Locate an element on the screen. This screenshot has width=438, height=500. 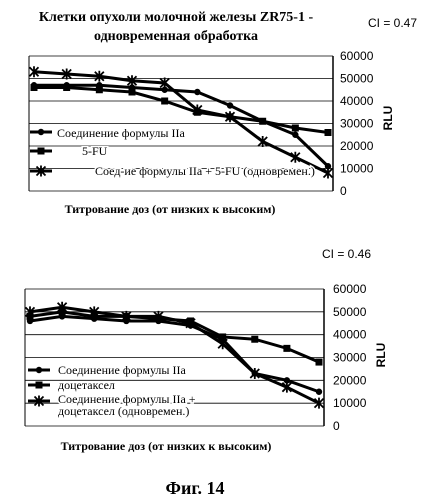
legend-label: Соединение формулы IIa + is located at coordinates (127, 399).